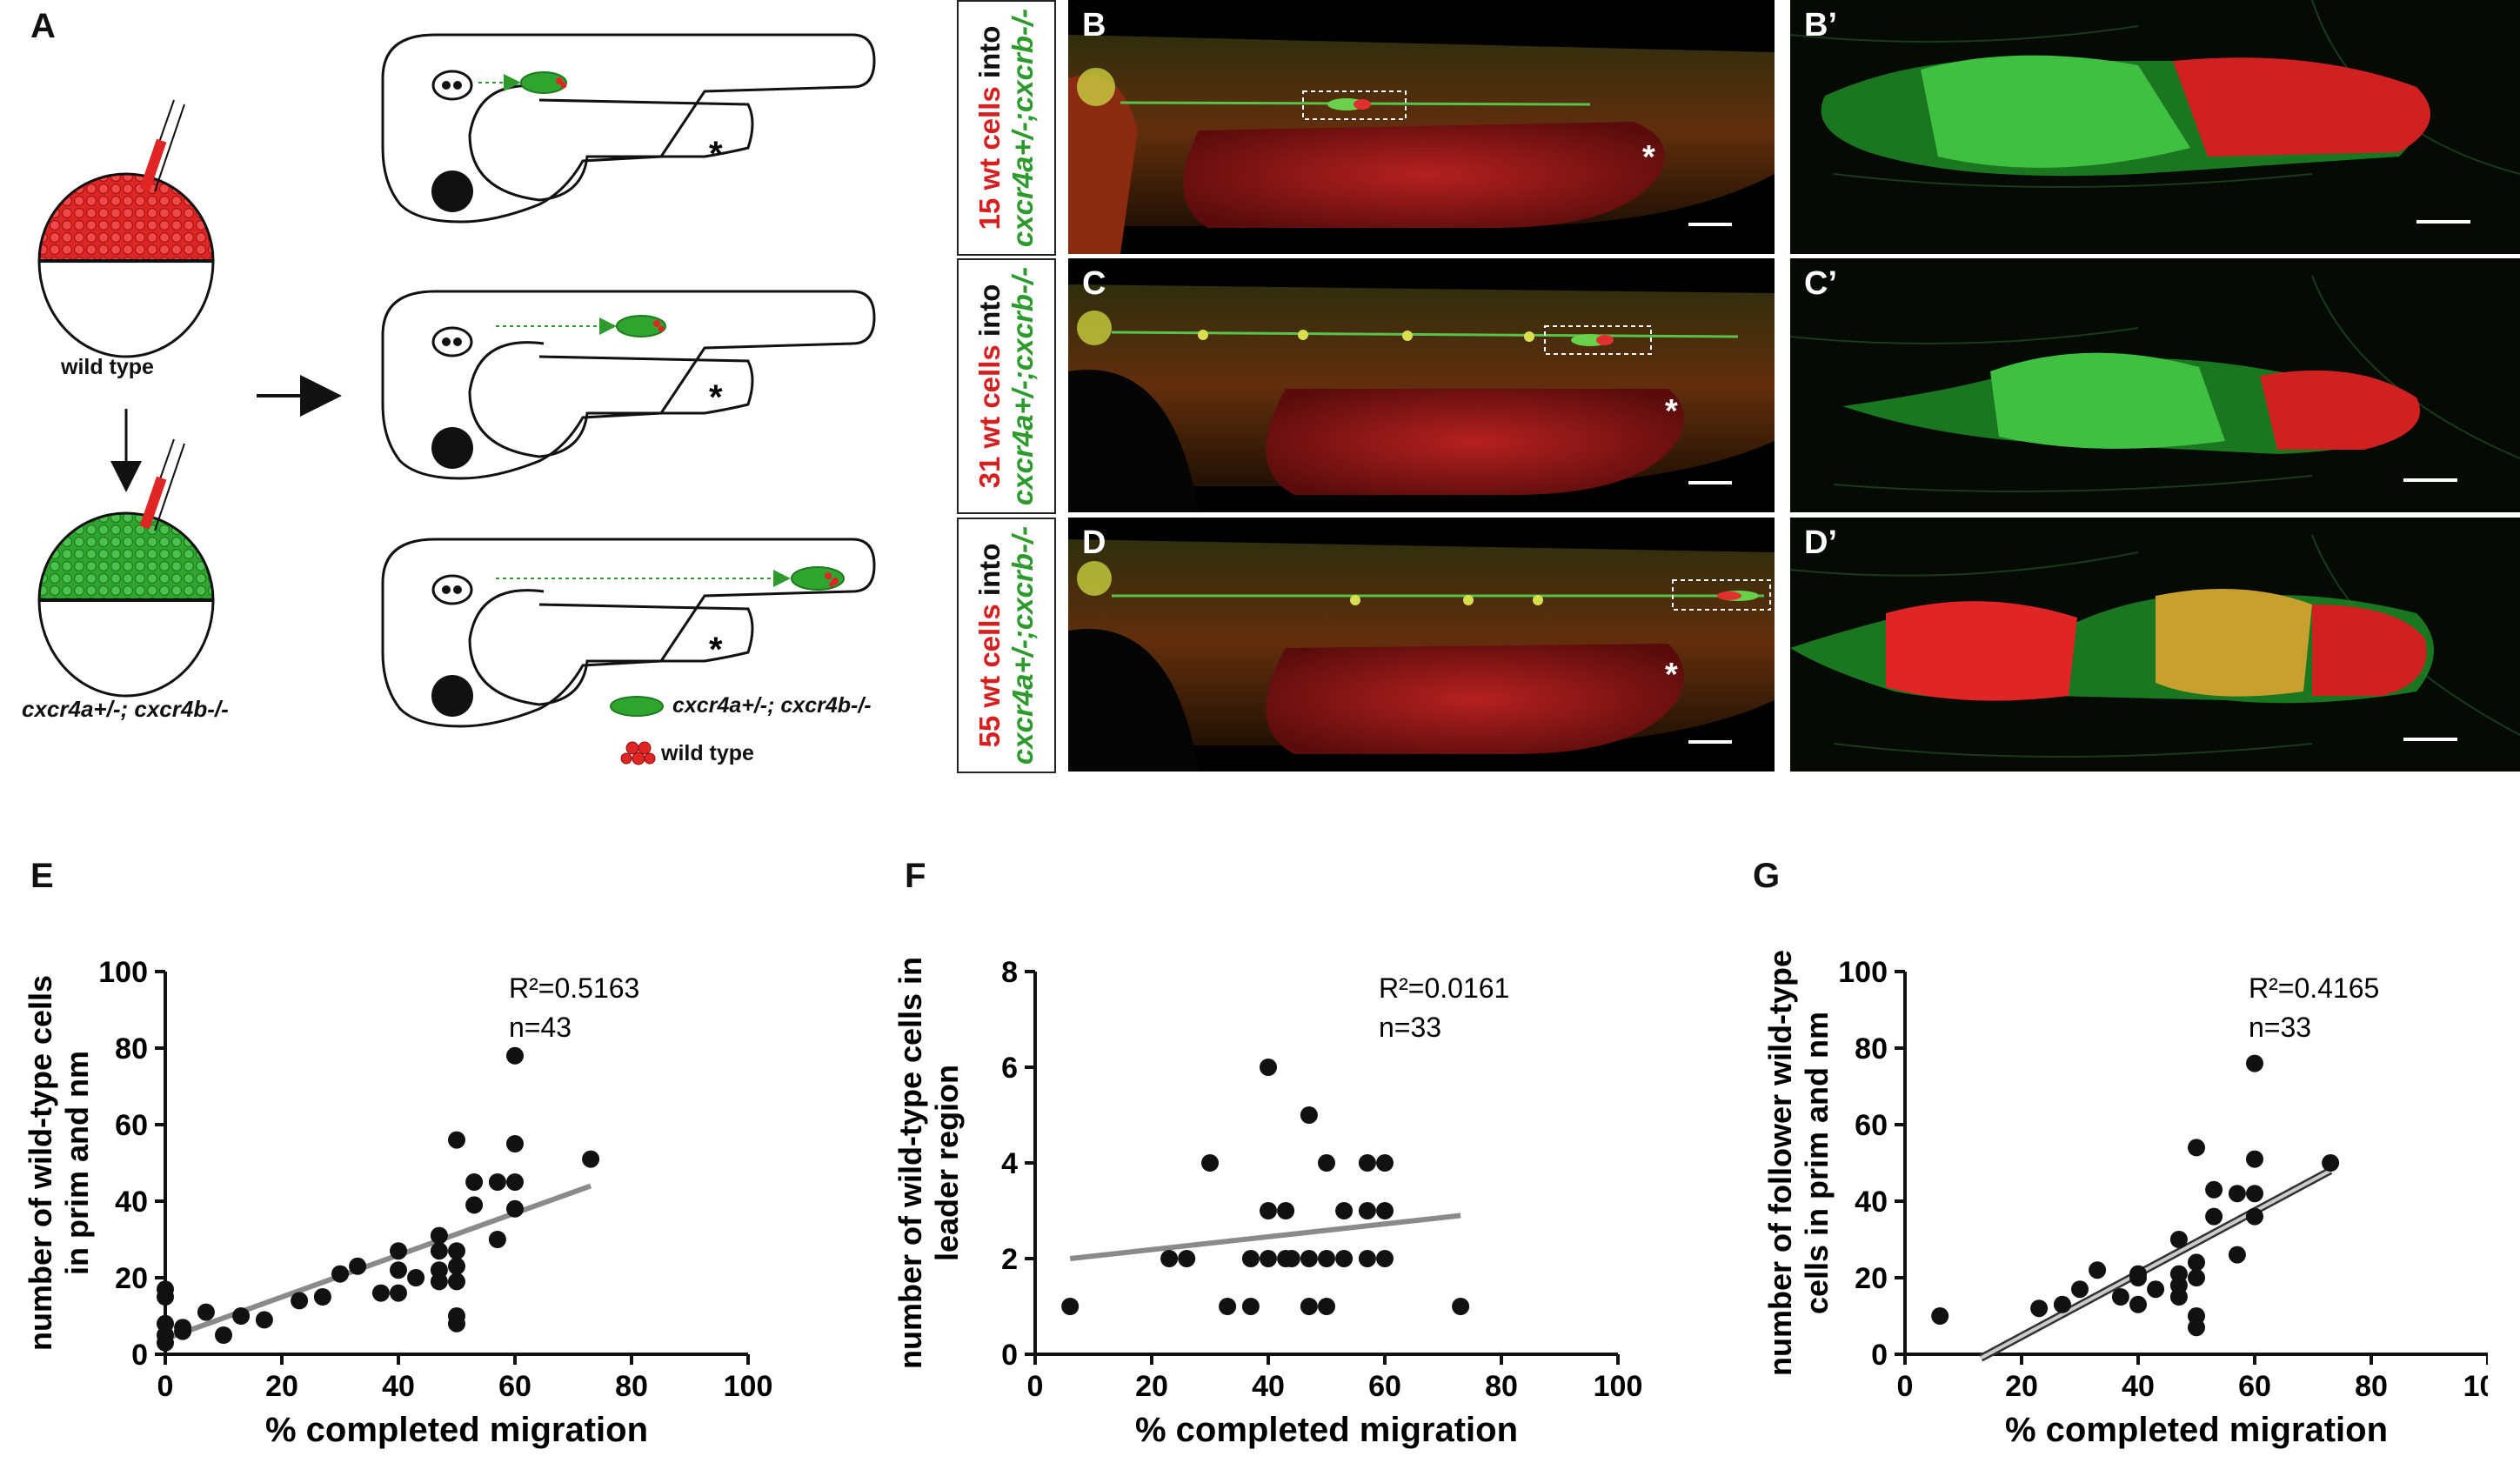 This screenshot has width=2520, height=1463. Describe the element at coordinates (1905, 1386) in the screenshot. I see `x-tick-label: 0` at that location.